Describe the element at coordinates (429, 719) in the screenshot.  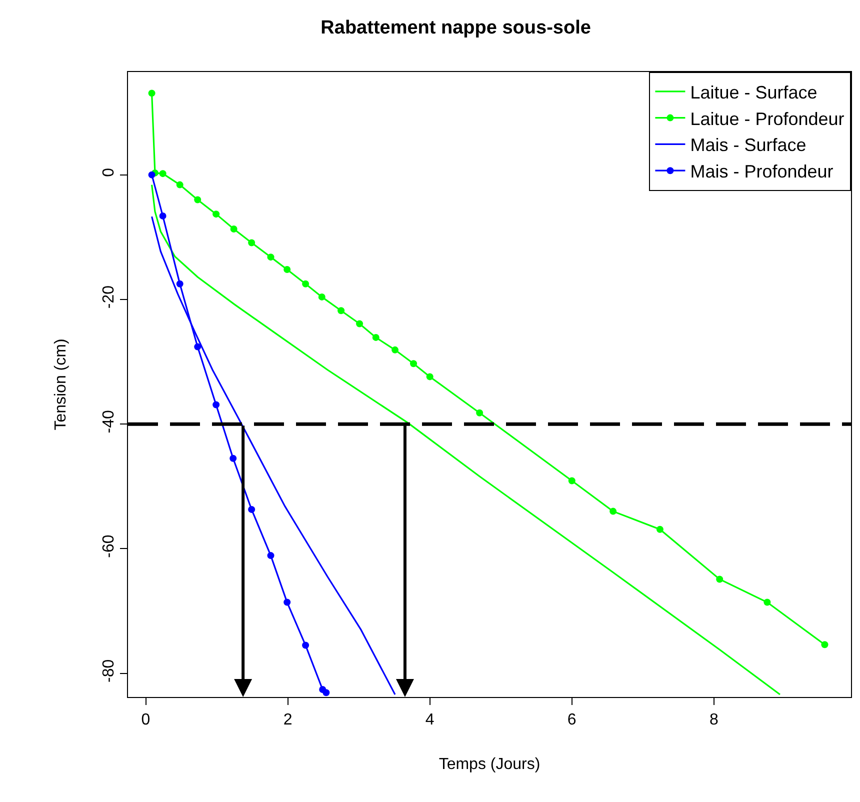
I see `x-tick-label: 4` at that location.